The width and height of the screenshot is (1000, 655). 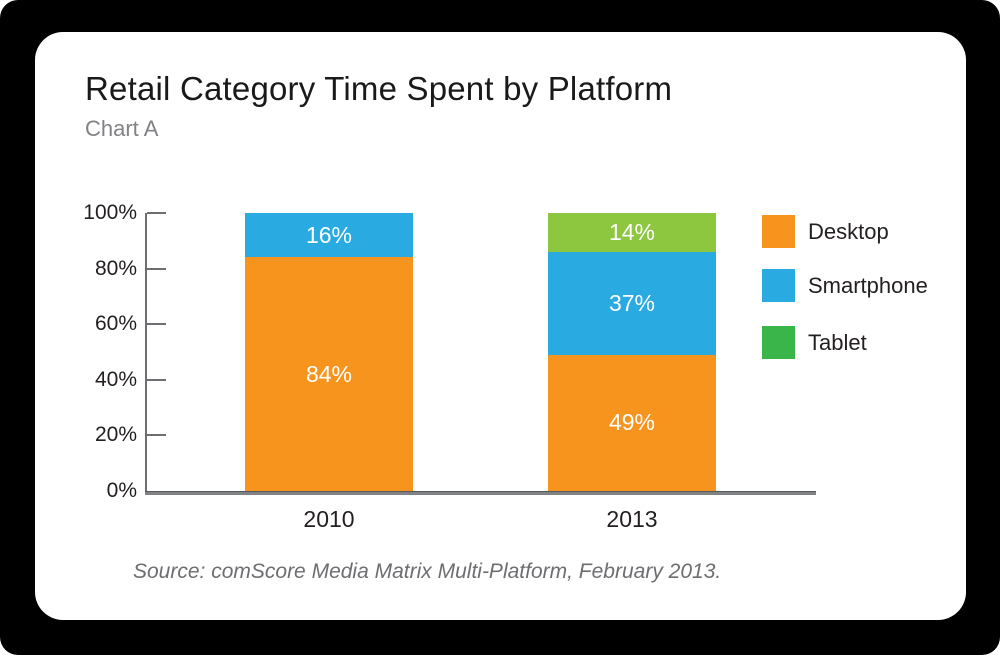 I want to click on segment-desktop-2013: 49%, so click(x=632, y=422).